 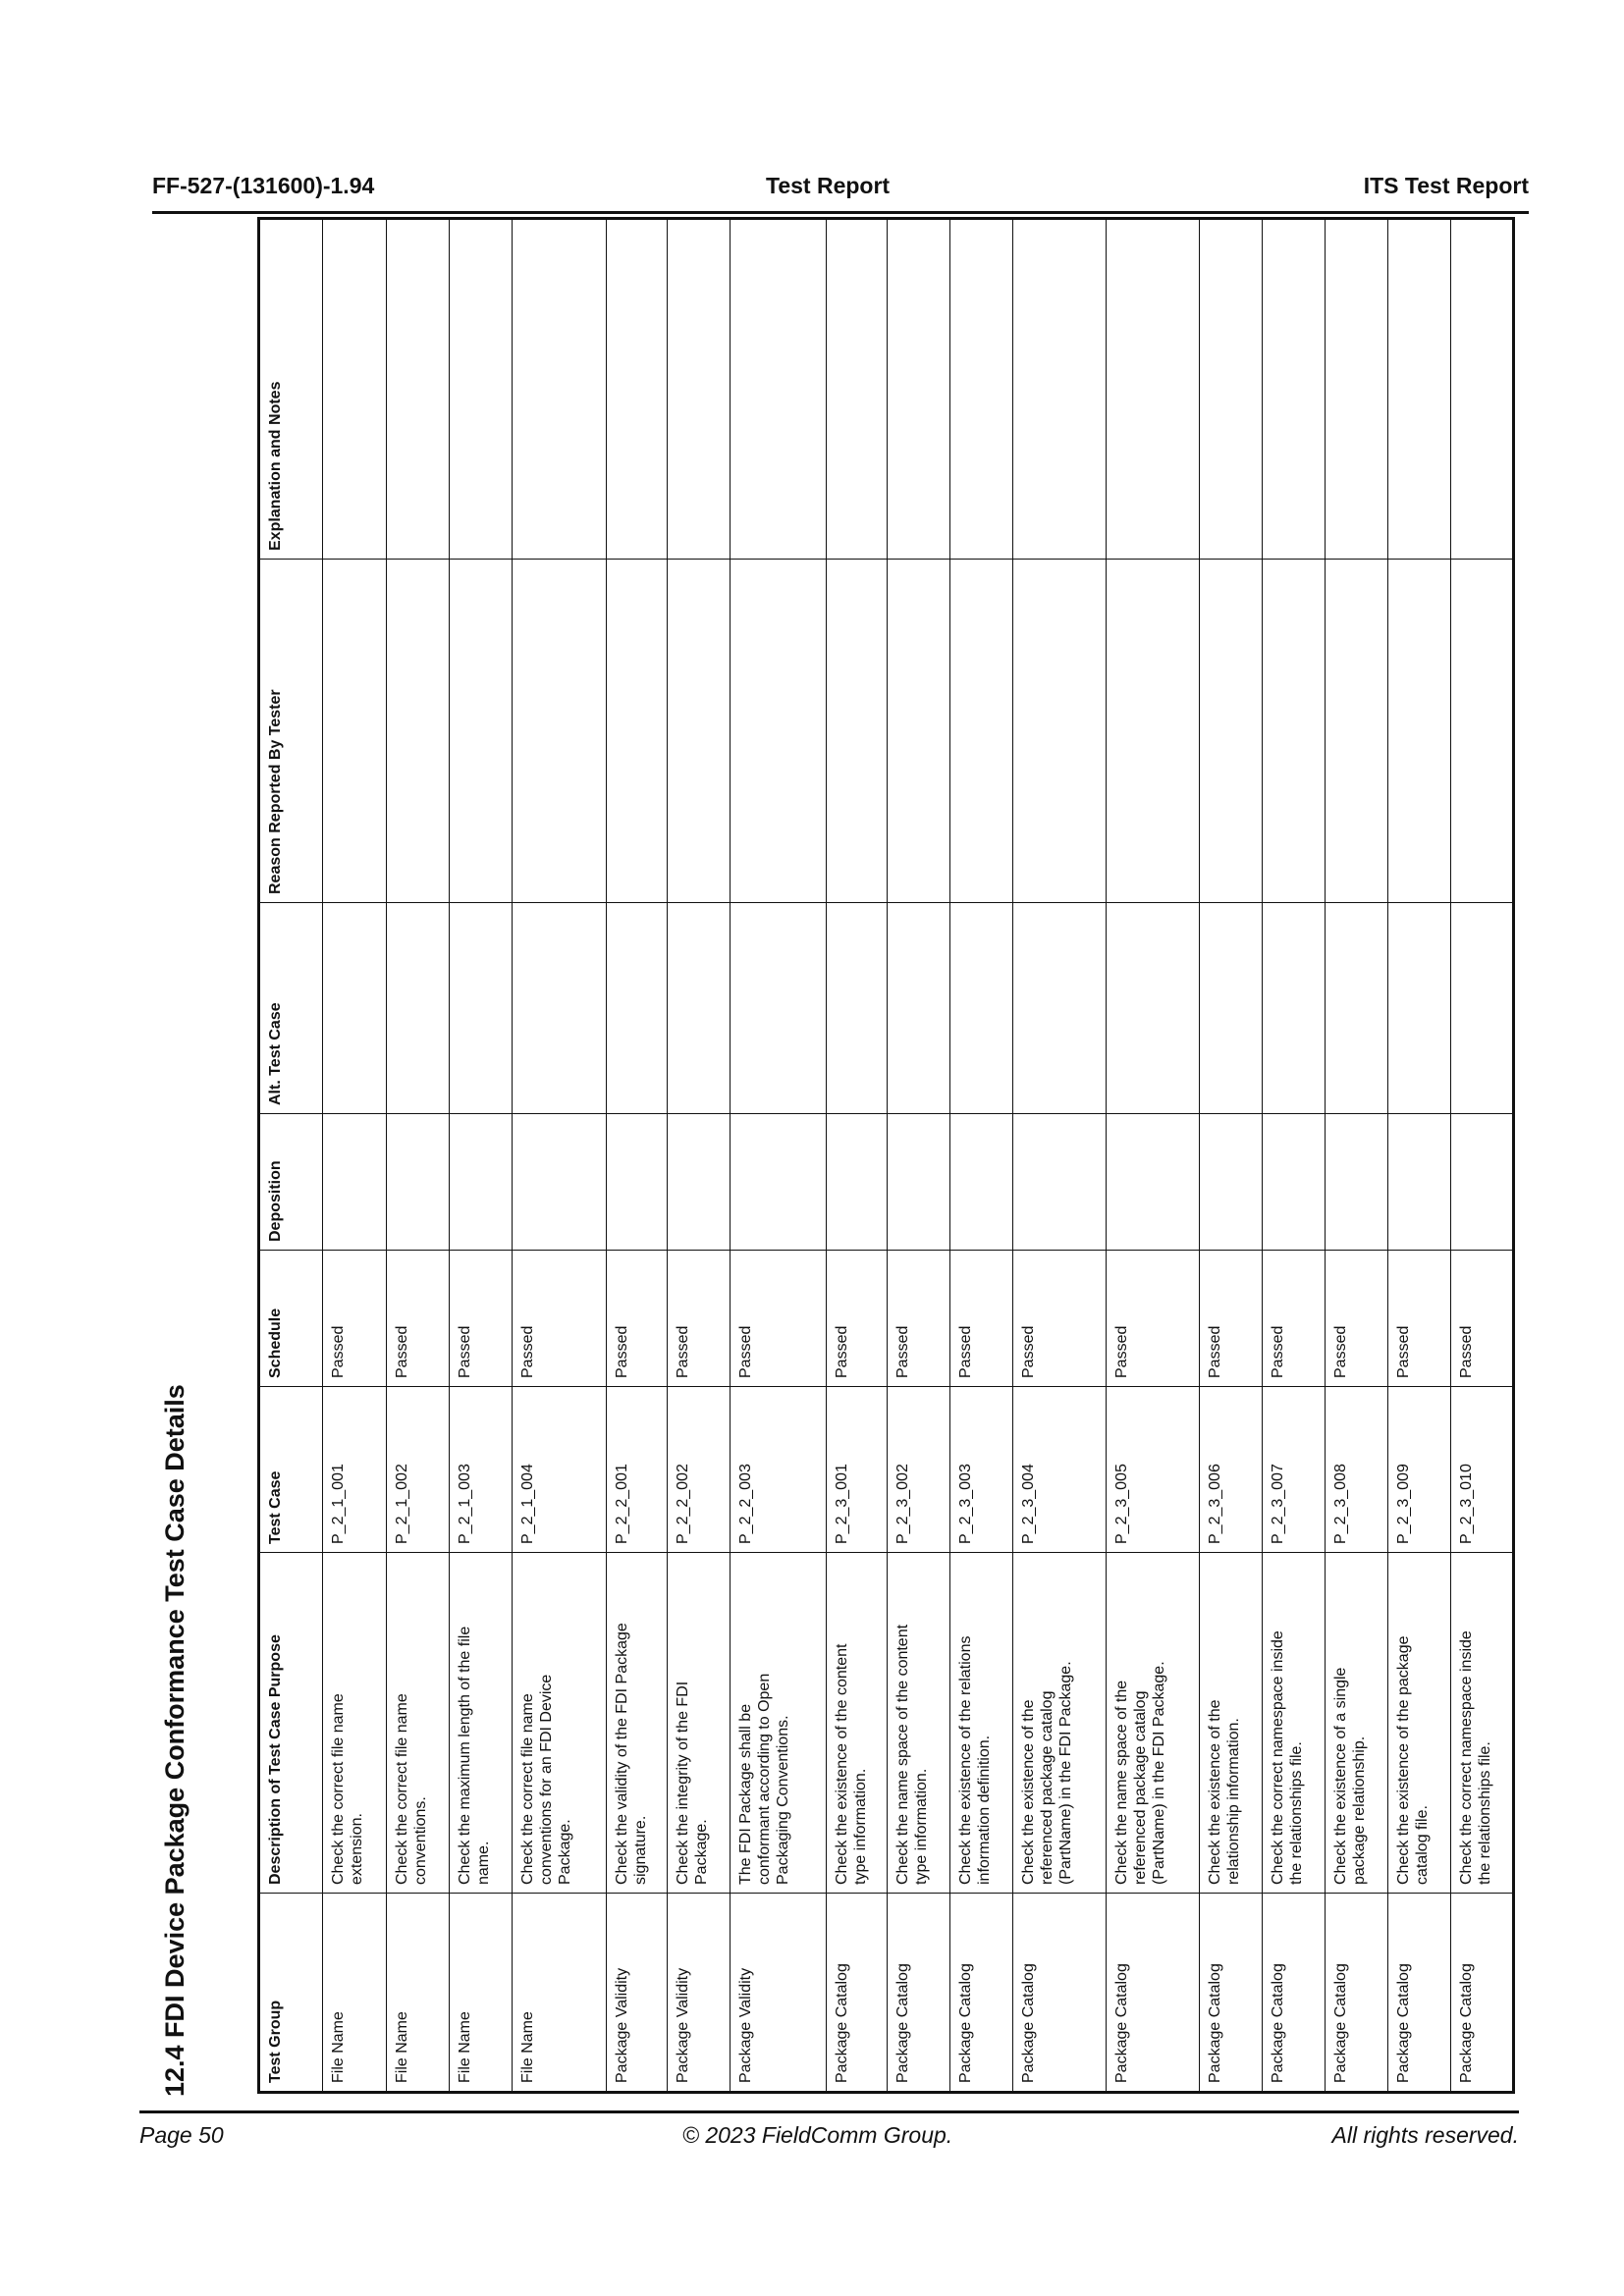 I want to click on cell-test-case: P_2_3_008, so click(x=1356, y=1469).